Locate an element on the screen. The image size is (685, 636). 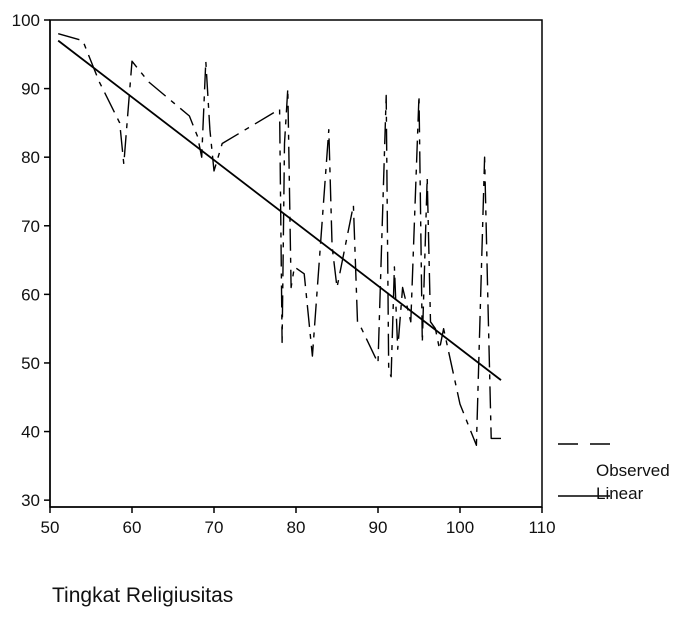
legend-label-linear: Linear is located at coordinates (620, 493).